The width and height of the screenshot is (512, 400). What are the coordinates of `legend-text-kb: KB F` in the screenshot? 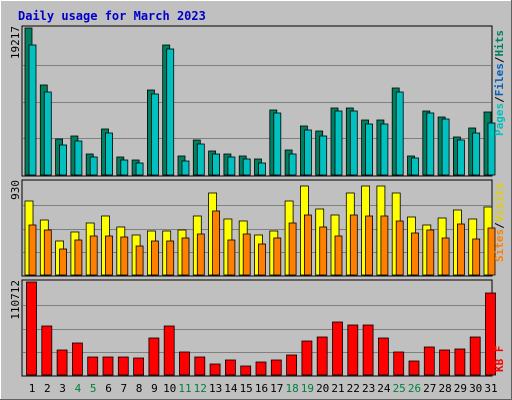 It's located at (499, 359).